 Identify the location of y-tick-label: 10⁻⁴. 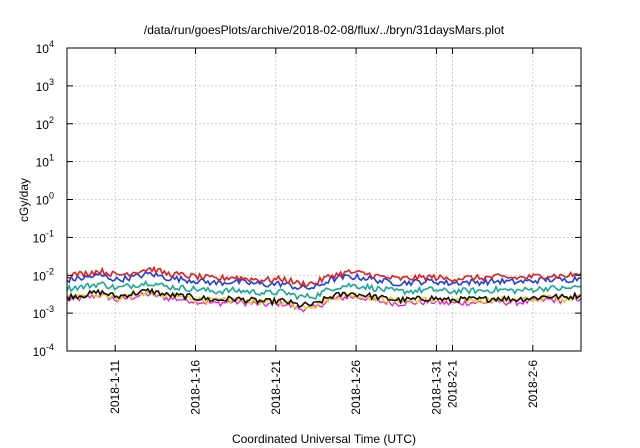
(43, 350).